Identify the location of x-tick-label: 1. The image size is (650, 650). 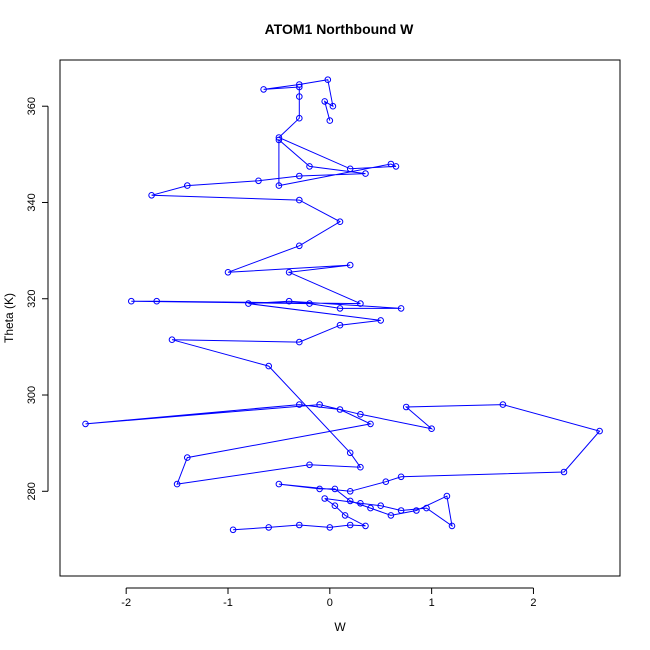
(432, 603).